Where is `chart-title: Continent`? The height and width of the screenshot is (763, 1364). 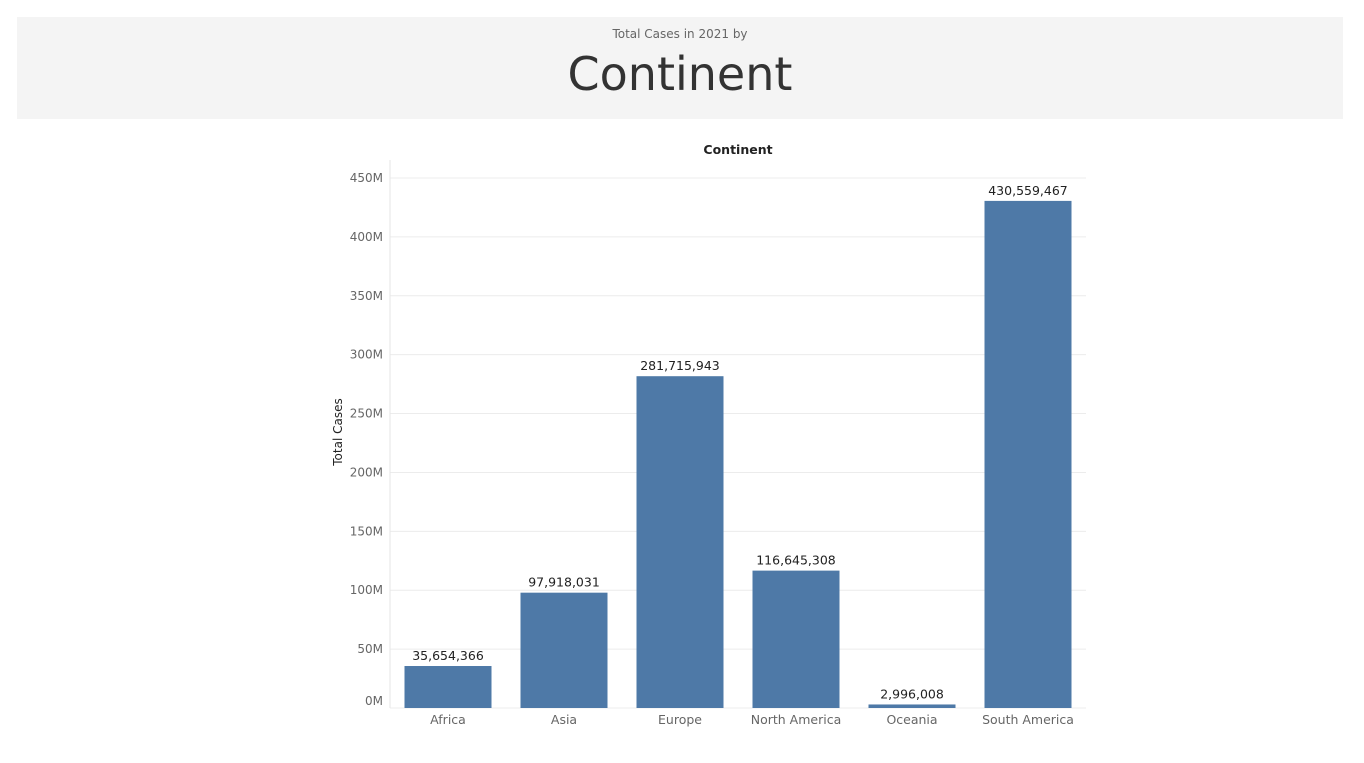
chart-title: Continent is located at coordinates (737, 149).